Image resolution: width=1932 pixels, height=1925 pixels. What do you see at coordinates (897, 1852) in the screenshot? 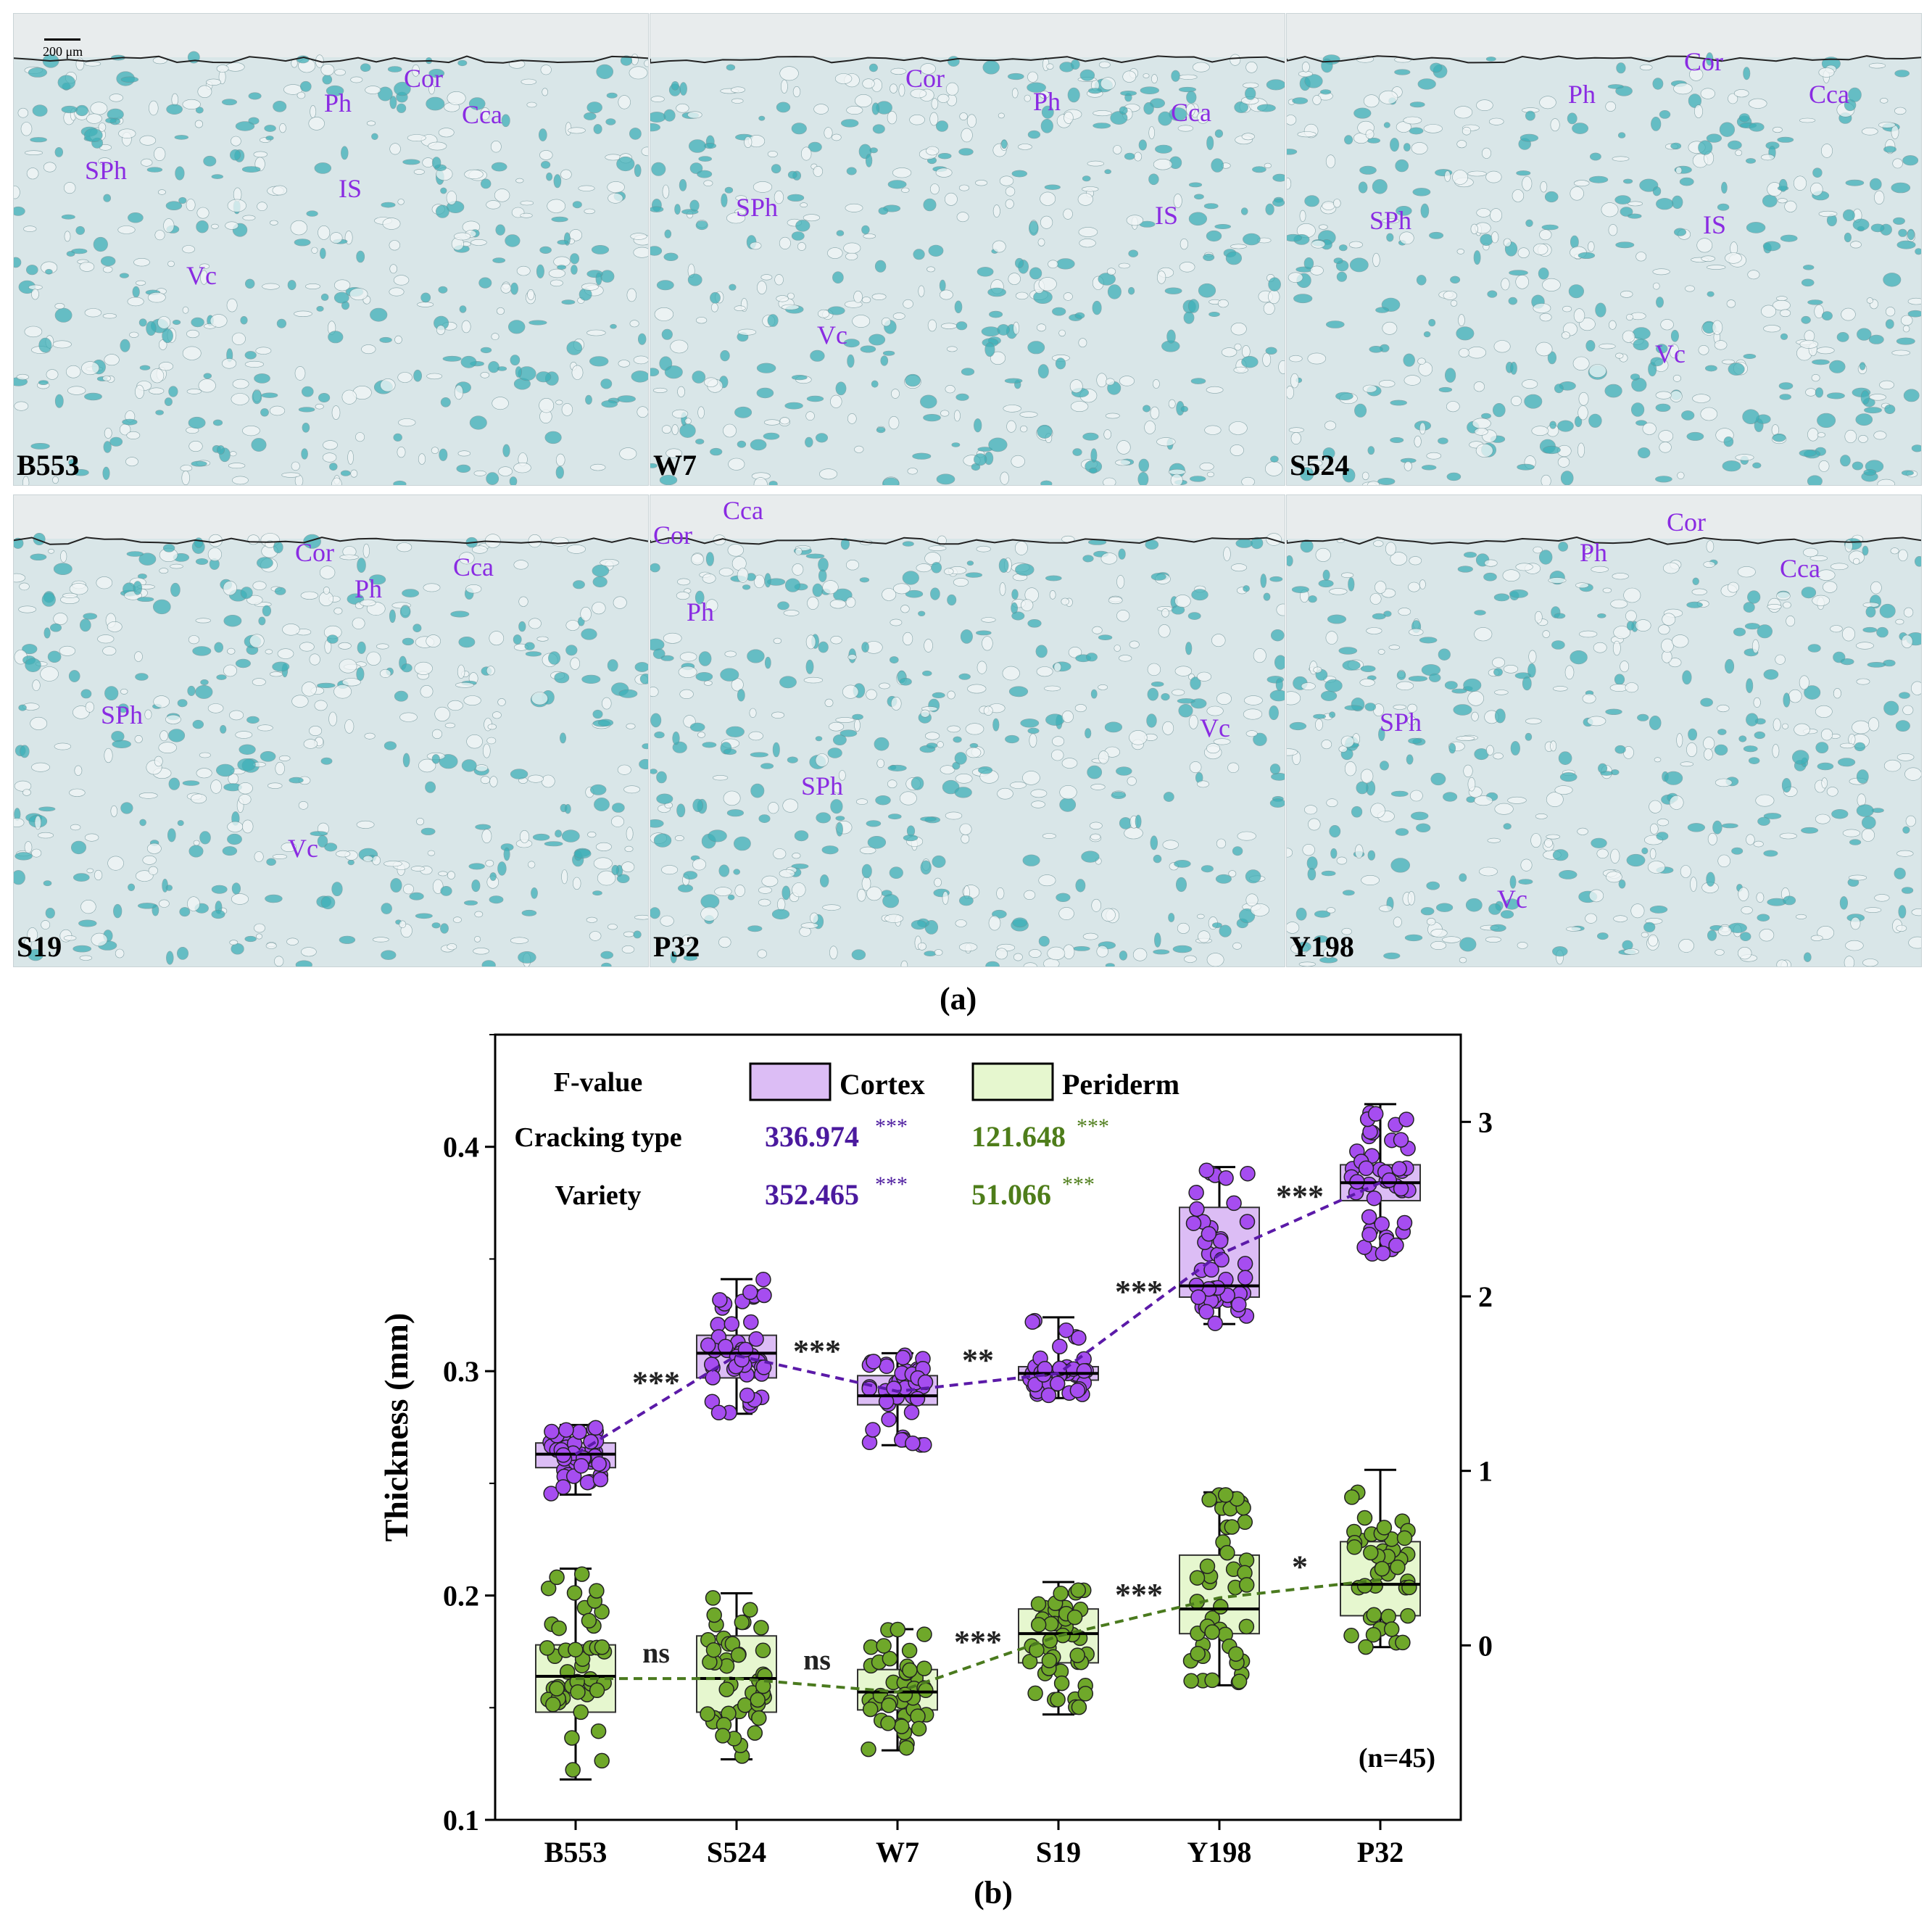
I see `x-tick-label: W7` at bounding box center [897, 1852].